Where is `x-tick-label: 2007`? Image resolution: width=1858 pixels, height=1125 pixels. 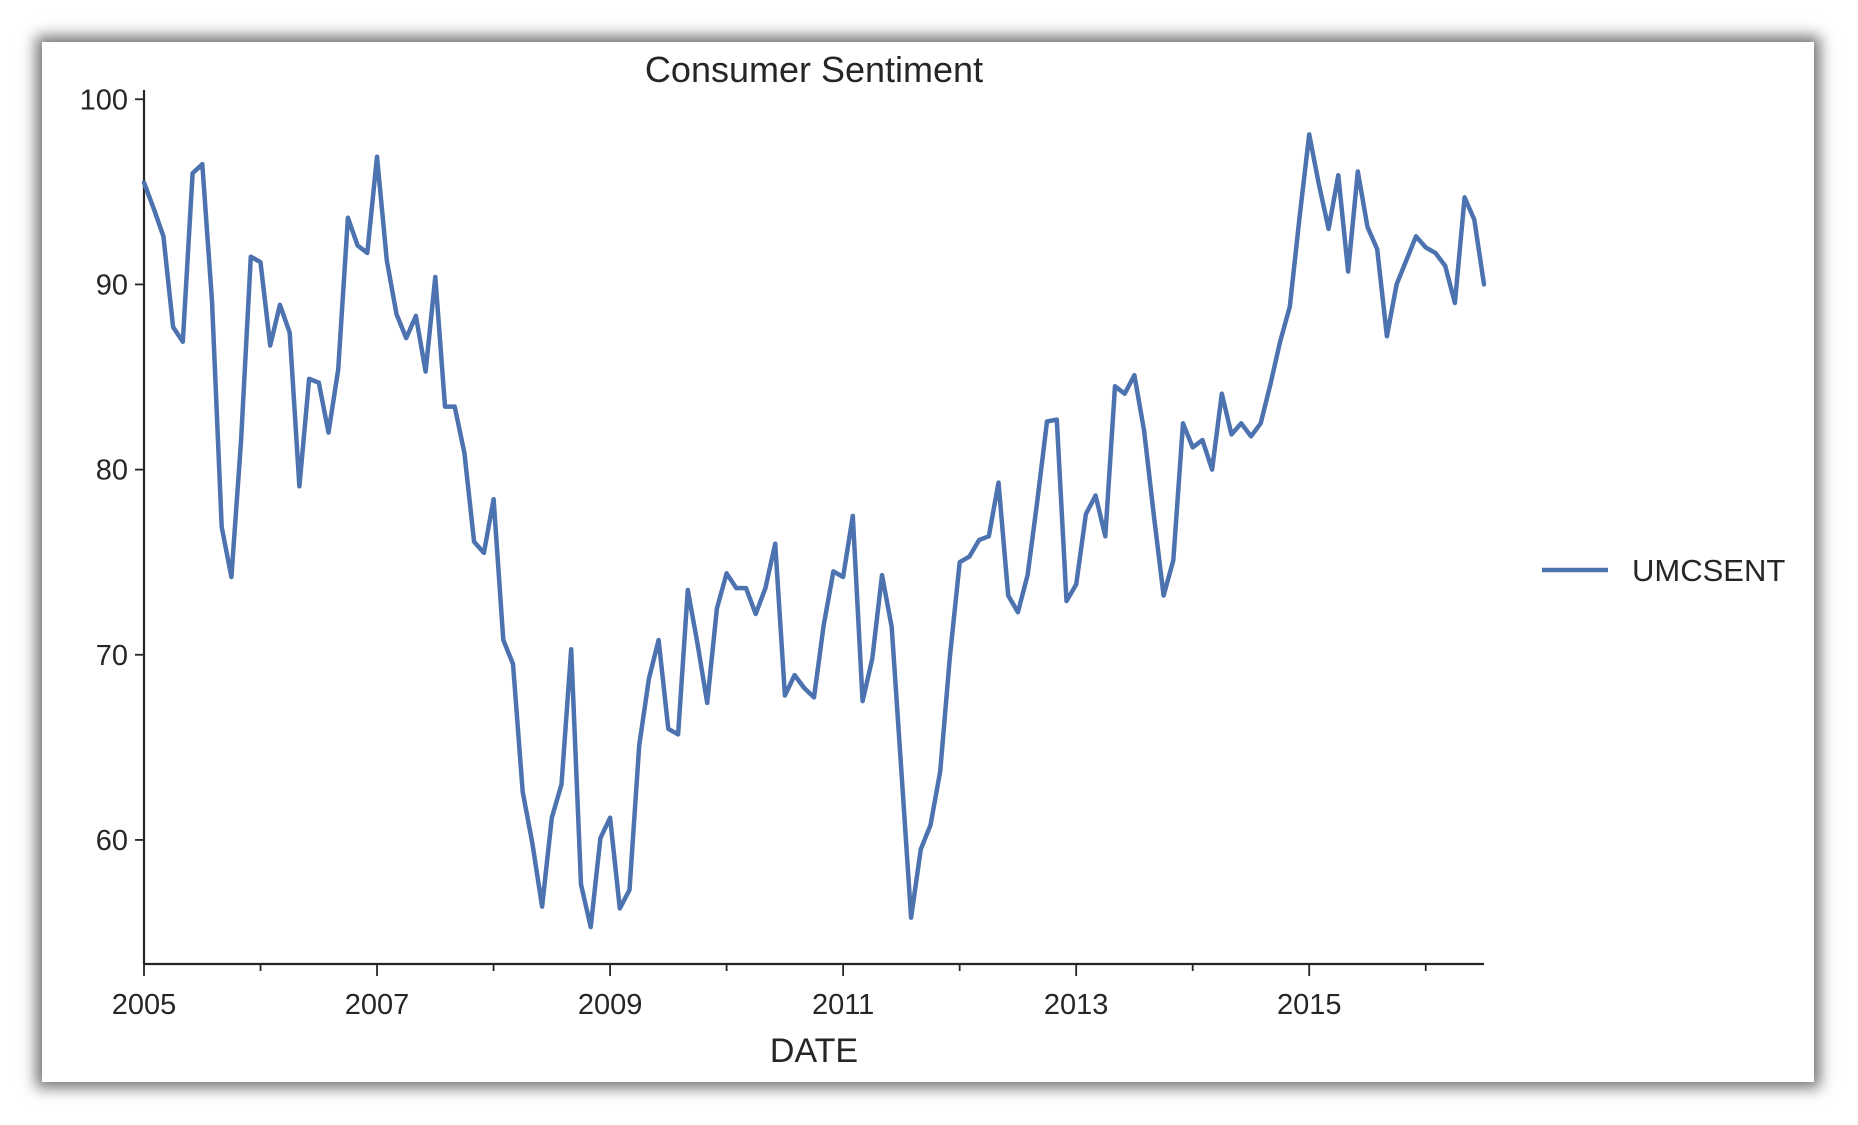
x-tick-label: 2007 is located at coordinates (377, 1005).